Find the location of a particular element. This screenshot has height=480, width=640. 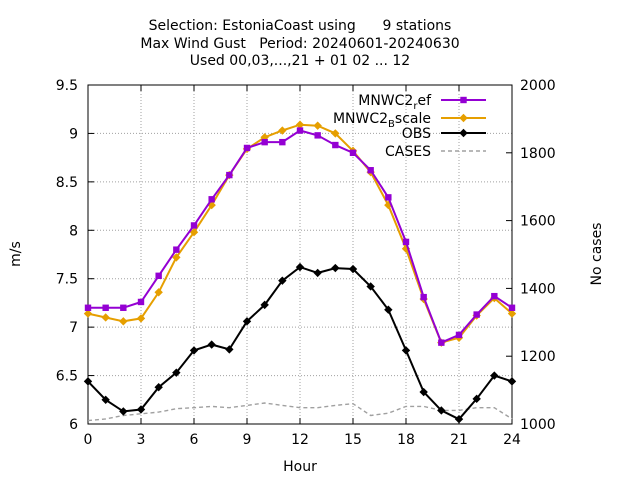

y-axis-label: m/s is located at coordinates (16, 254).